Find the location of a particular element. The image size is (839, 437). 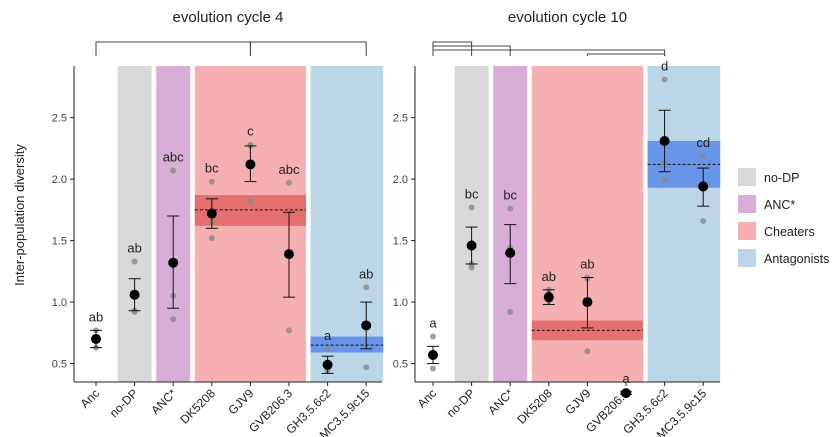

significance-letter: abc is located at coordinates (289, 169).